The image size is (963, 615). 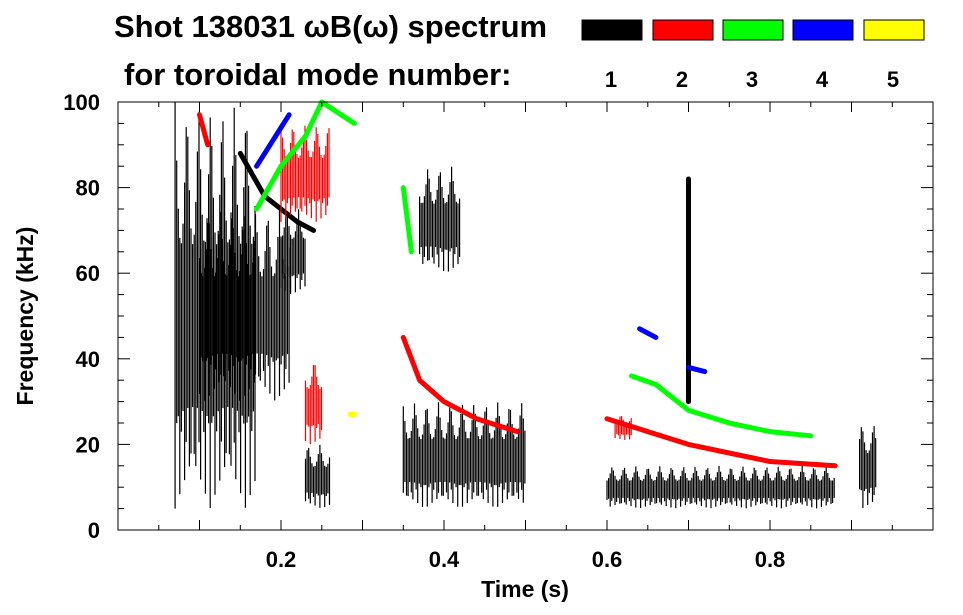 What do you see at coordinates (607, 559) in the screenshot?
I see `x-tick-label: 0.6` at bounding box center [607, 559].